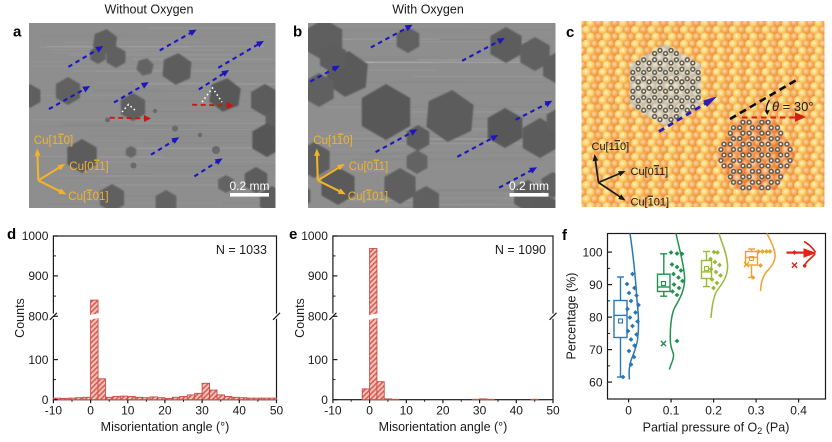 The height and width of the screenshot is (442, 832). Describe the element at coordinates (596, 350) in the screenshot. I see `svg-text: 70` at that location.